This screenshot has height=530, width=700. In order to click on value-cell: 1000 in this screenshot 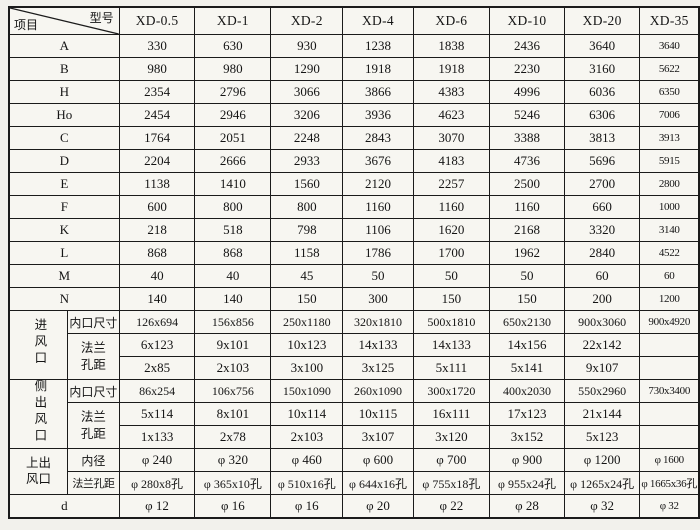, I will do `click(669, 207)`.